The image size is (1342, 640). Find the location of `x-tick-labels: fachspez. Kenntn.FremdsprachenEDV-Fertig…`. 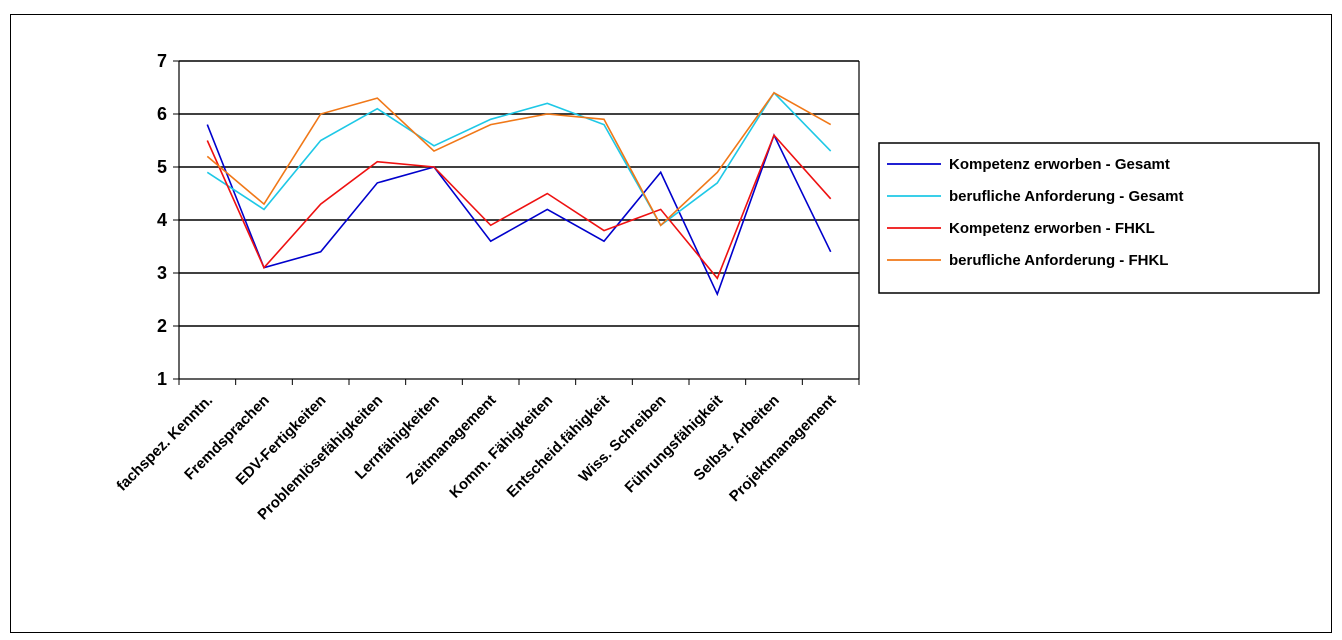

x-tick-labels: fachspez. Kenntn.FremdsprachenEDV-Fertig… is located at coordinates (476, 458).